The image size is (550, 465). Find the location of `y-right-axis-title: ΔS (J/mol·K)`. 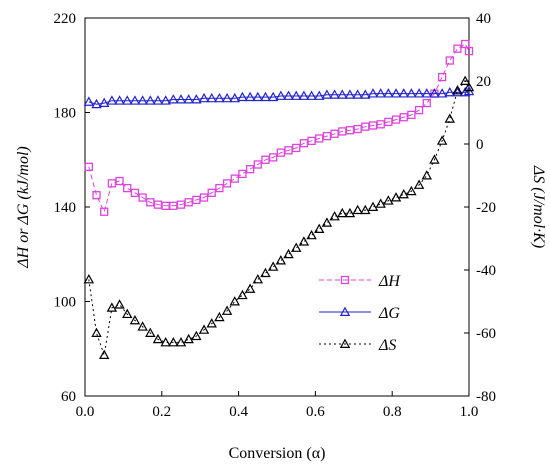

y-right-axis-title: ΔS (J/mol·K) is located at coordinates (538, 206).